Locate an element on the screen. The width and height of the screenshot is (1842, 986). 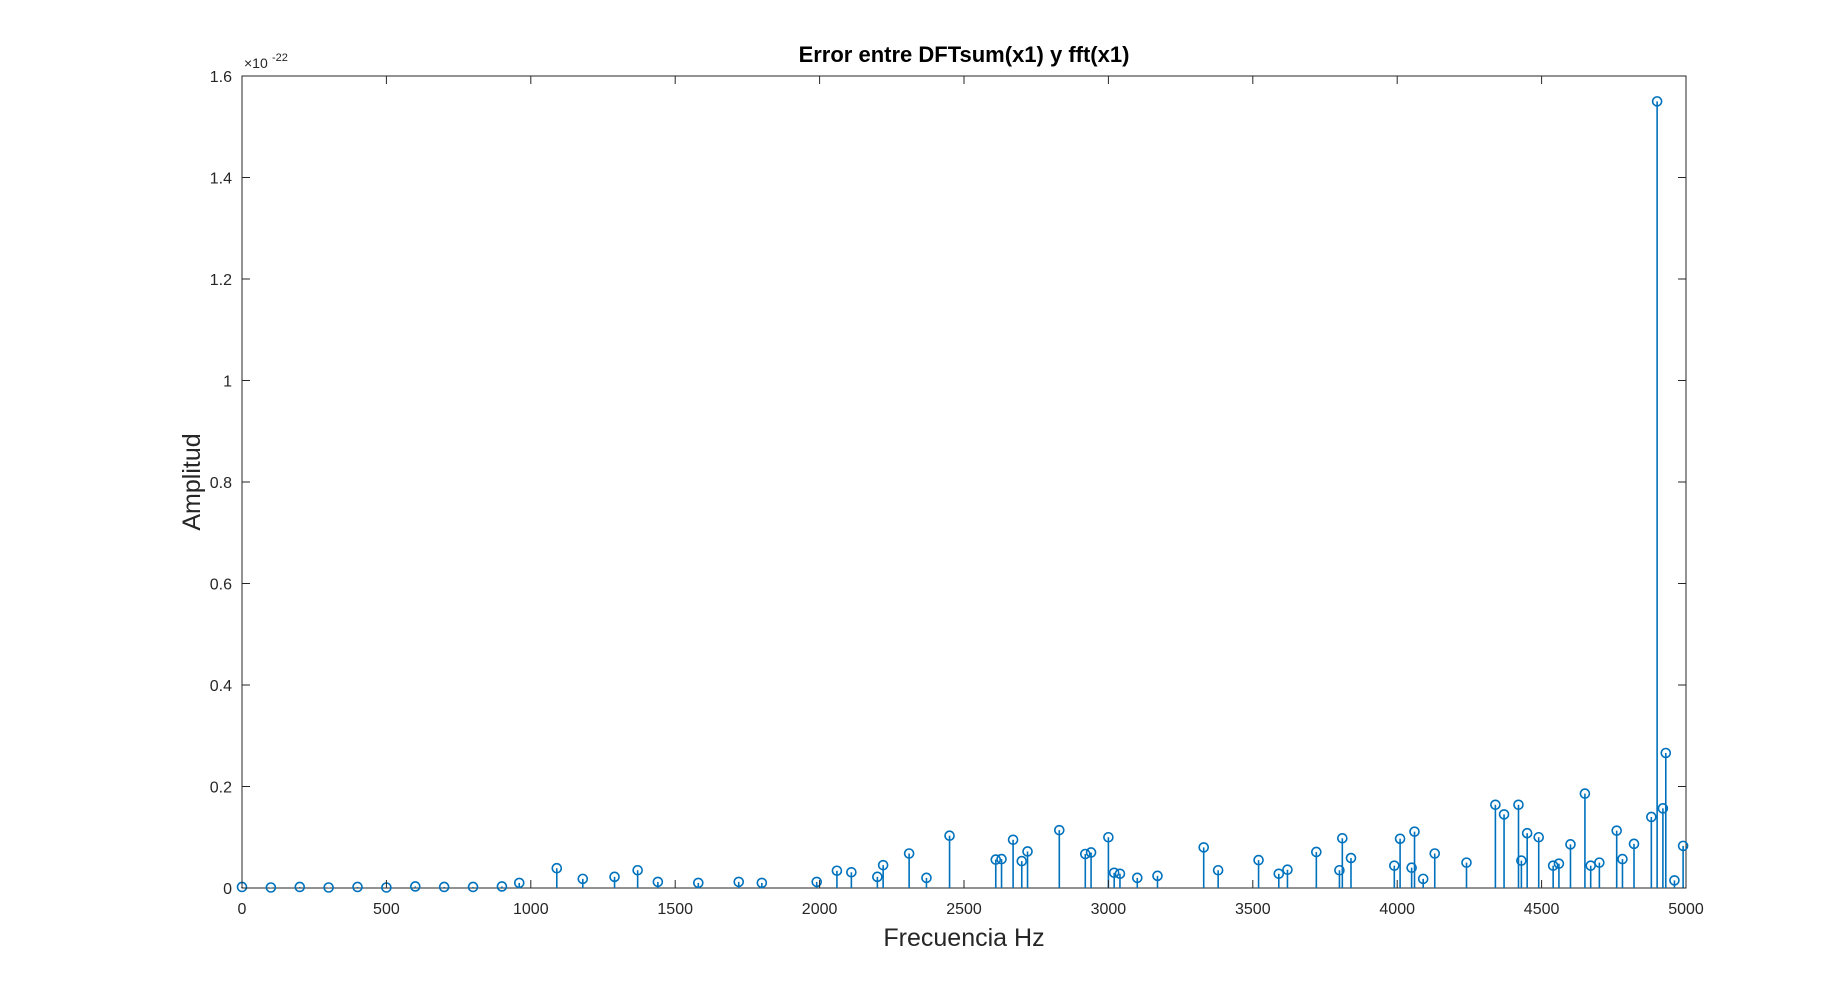
y-exponent: ×10 -22 is located at coordinates (266, 61).